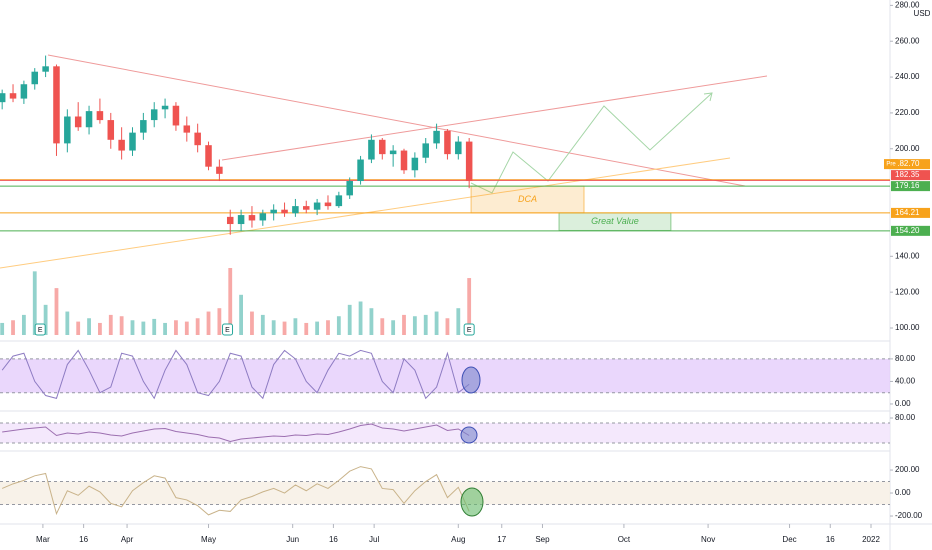 The width and height of the screenshot is (932, 550). Describe the element at coordinates (907, 76) in the screenshot. I see `y-tick-label: 240.00` at that location.